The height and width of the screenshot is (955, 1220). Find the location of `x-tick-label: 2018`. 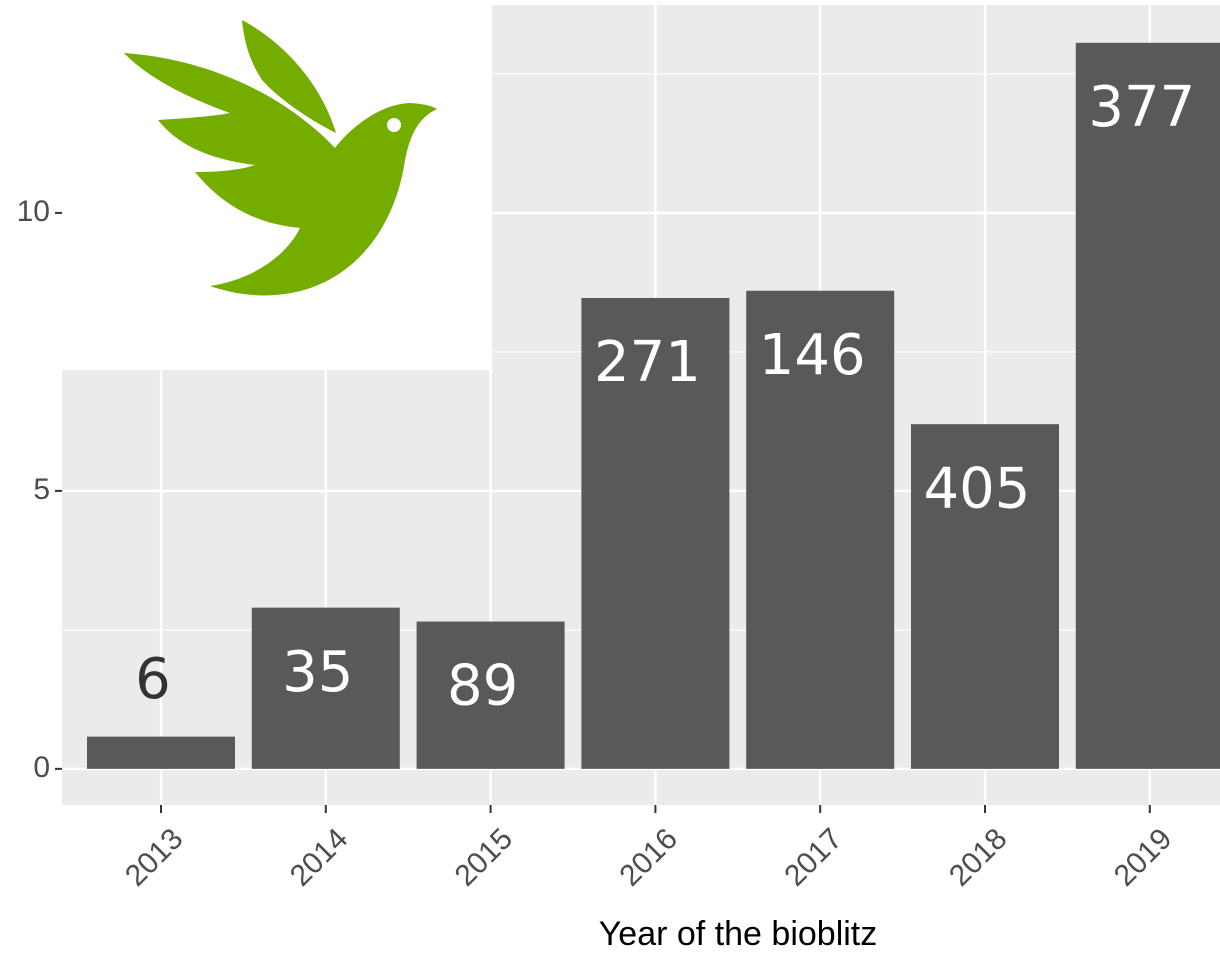

x-tick-label: 2018 is located at coordinates (978, 857).